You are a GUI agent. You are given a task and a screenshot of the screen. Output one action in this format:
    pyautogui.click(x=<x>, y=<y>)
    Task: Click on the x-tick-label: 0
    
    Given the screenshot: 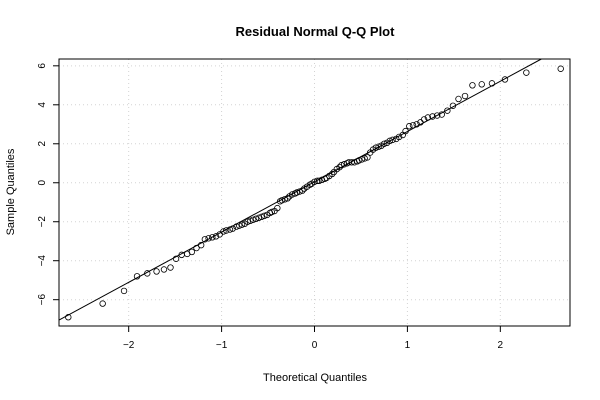 What is the action you would take?
    pyautogui.click(x=315, y=345)
    